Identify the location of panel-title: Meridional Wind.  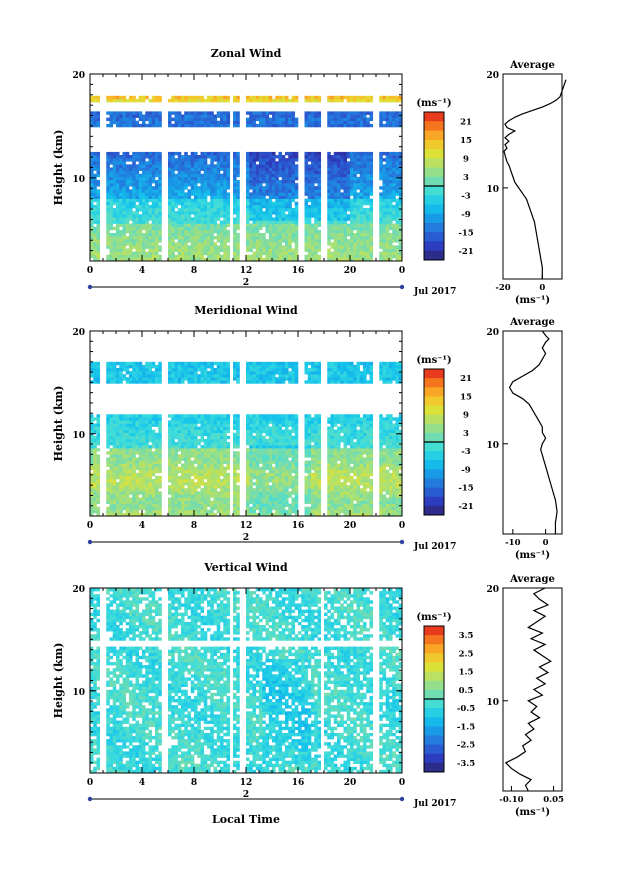
(246, 310).